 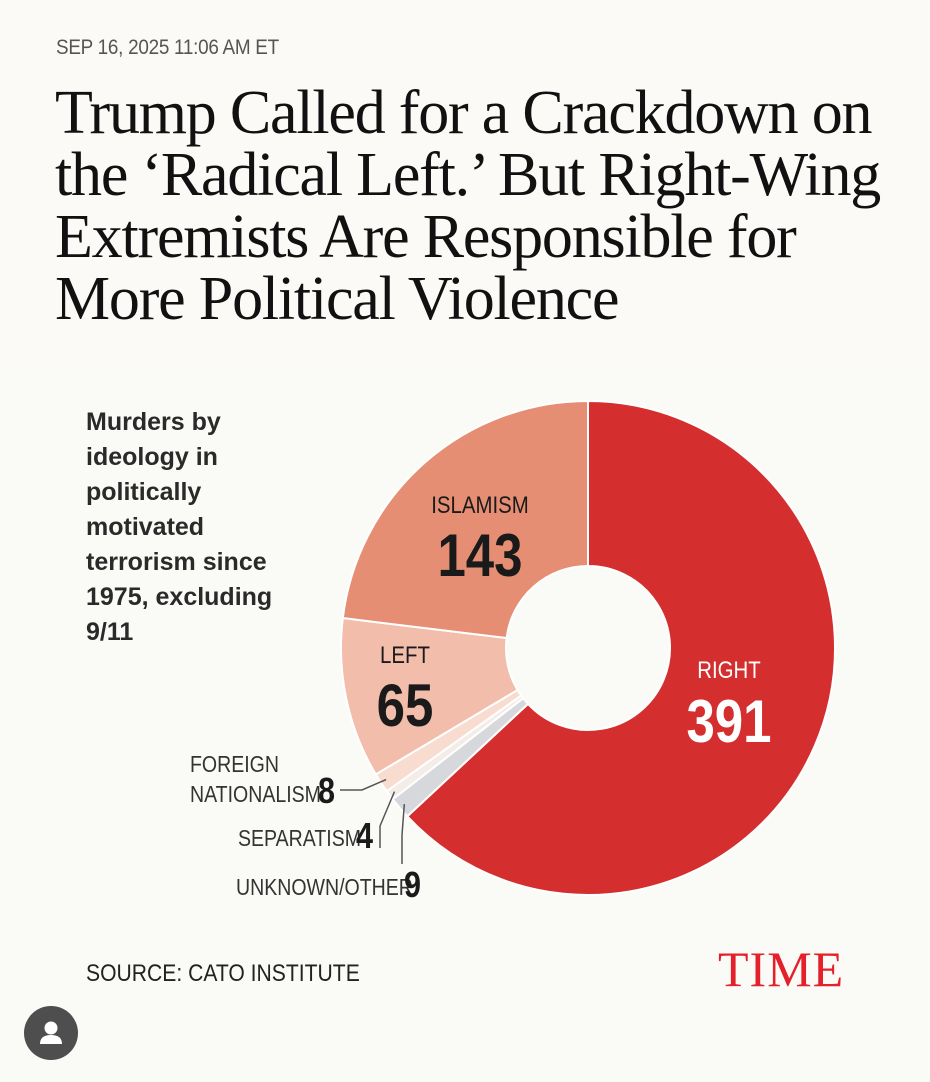 What do you see at coordinates (51, 1033) in the screenshot?
I see `profile-avatar-icon` at bounding box center [51, 1033].